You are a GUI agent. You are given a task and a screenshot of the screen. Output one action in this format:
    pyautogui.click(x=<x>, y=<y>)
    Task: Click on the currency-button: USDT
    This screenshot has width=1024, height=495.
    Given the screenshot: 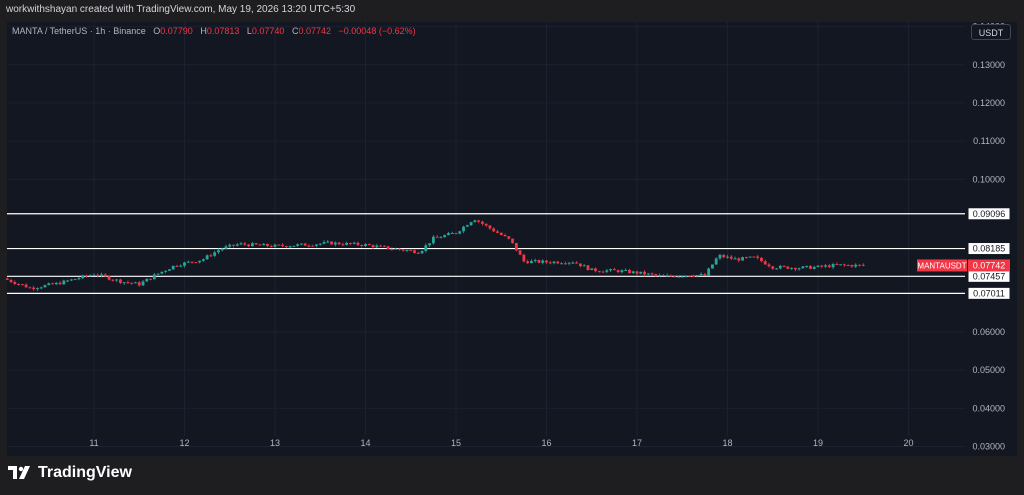 What is the action you would take?
    pyautogui.click(x=991, y=32)
    